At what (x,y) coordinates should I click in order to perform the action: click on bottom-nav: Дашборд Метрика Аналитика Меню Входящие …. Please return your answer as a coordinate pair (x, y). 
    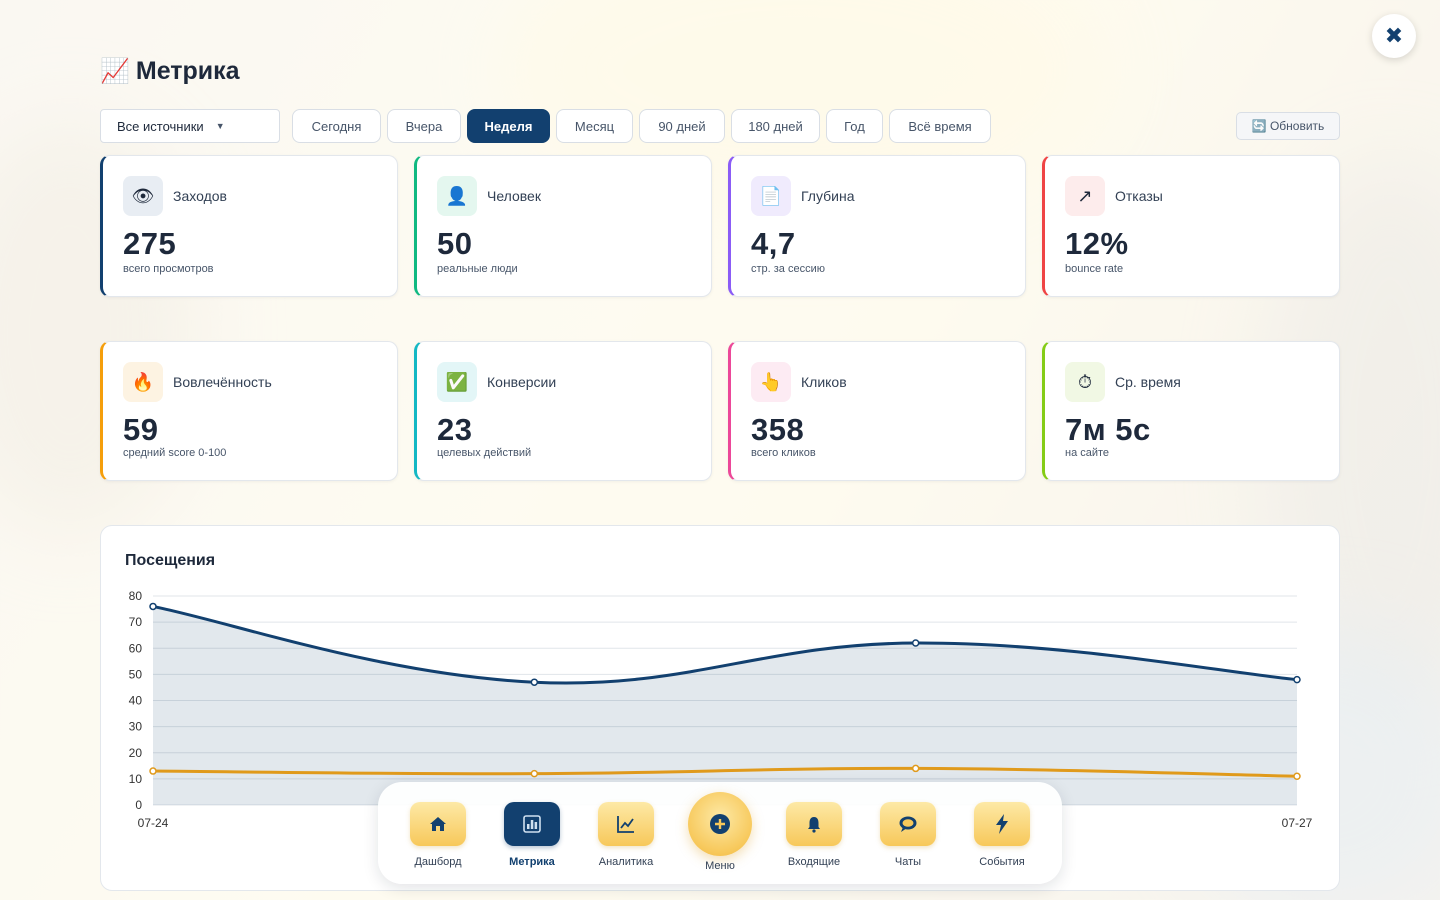
    Looking at the image, I should click on (720, 833).